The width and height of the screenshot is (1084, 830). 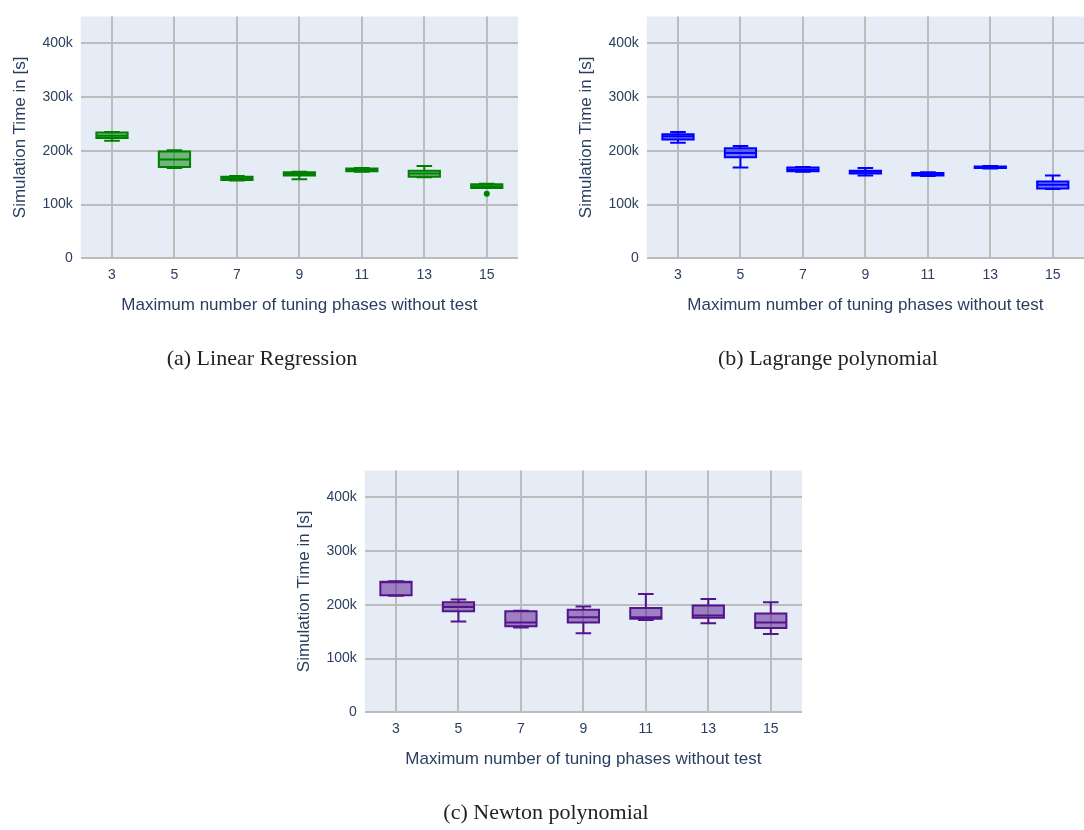 I want to click on text: (b) Lagrange polynomial, so click(x=828, y=357).